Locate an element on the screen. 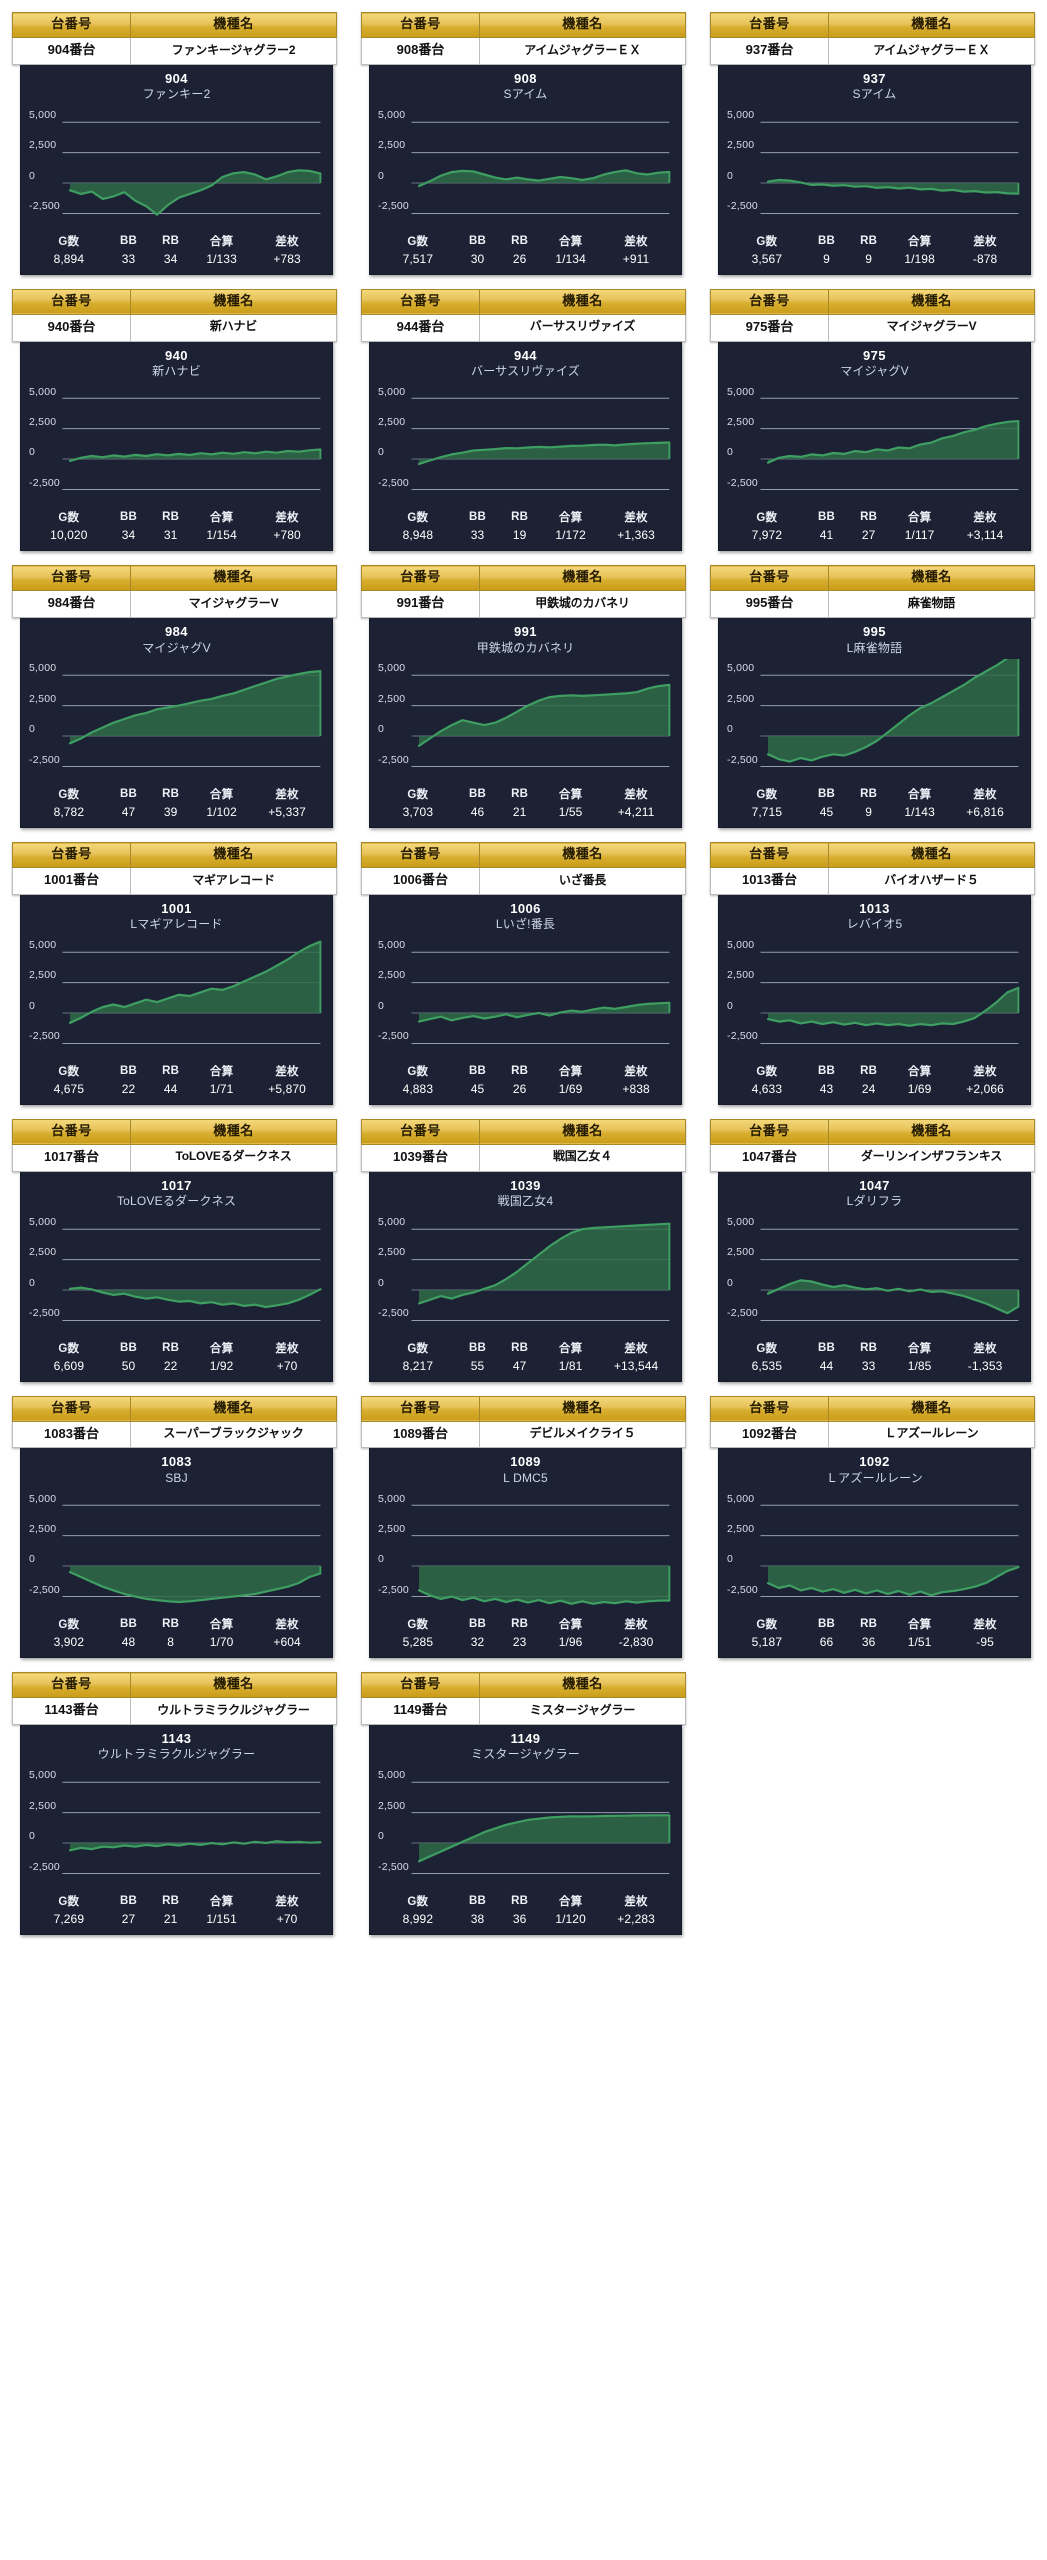  unit-no-value: 1143番台 is located at coordinates (71, 1711).